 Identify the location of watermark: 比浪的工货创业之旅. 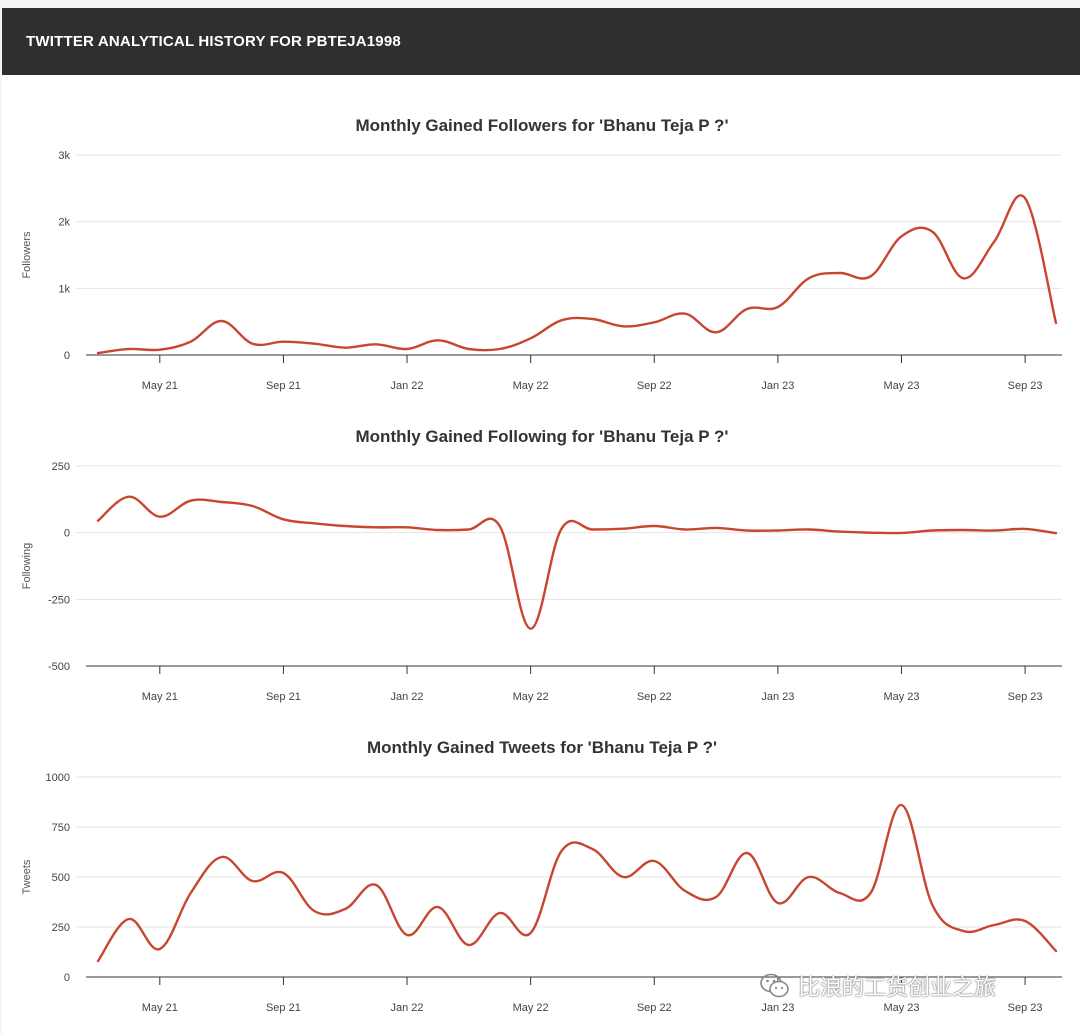
(878, 986).